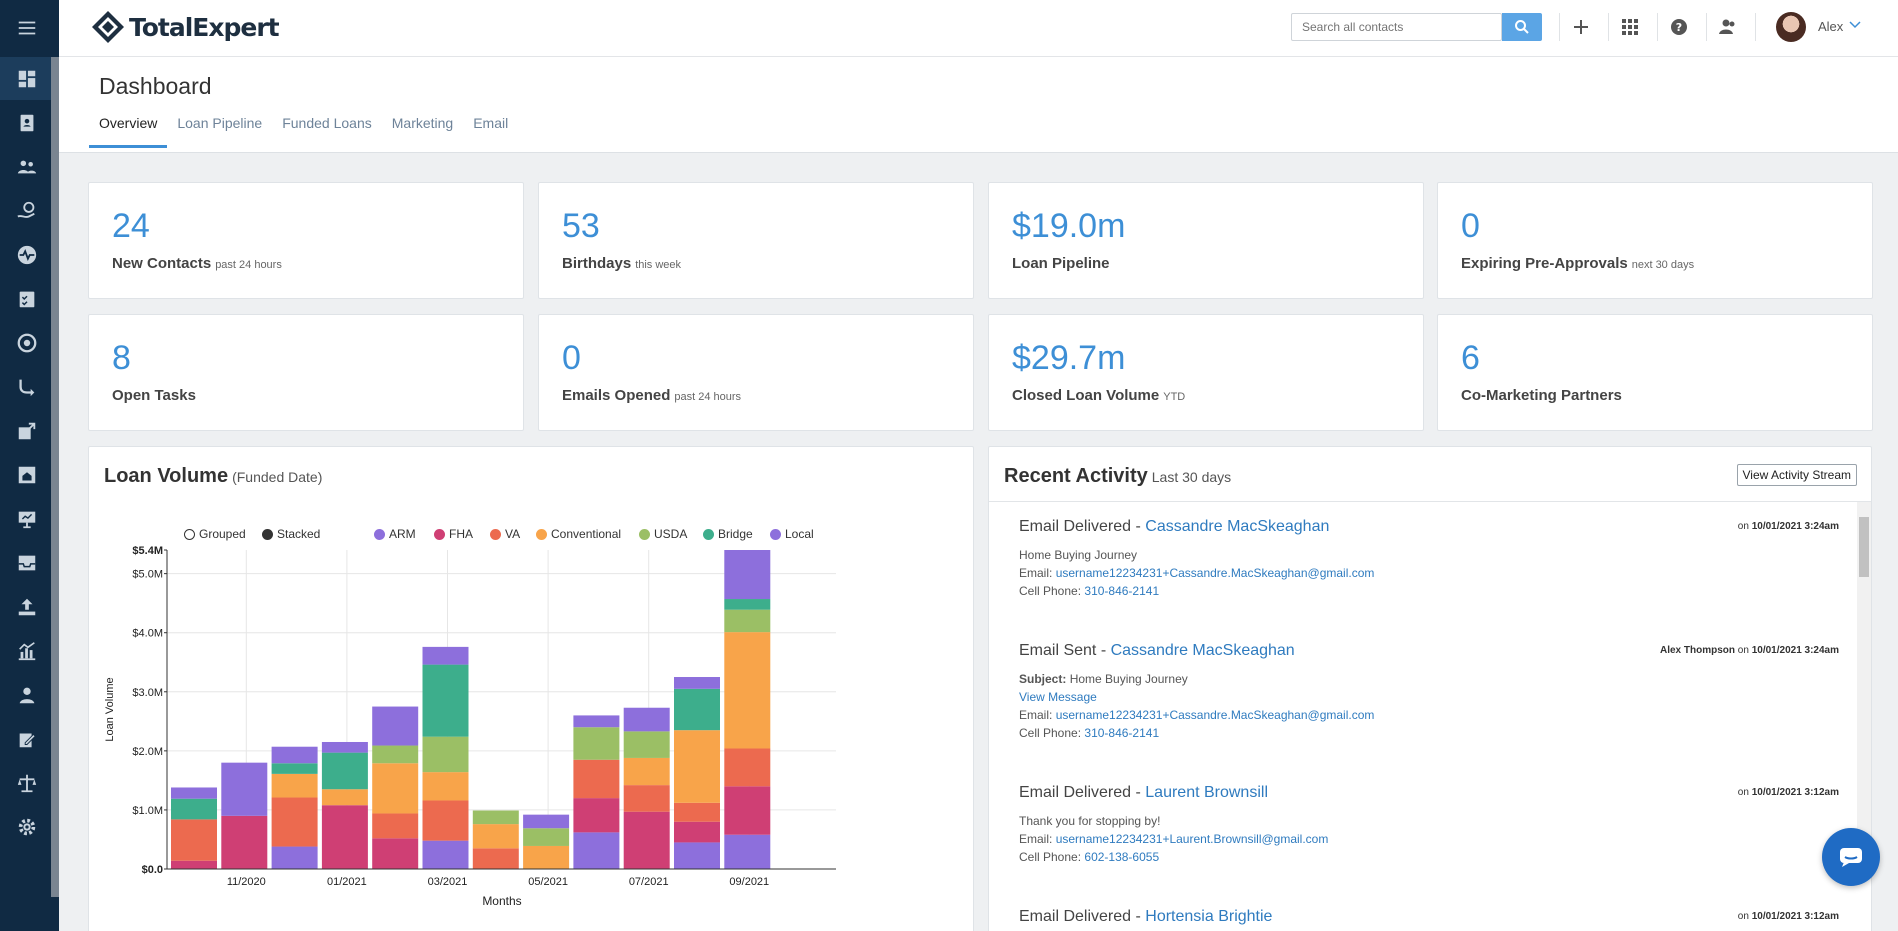  What do you see at coordinates (1396, 27) in the screenshot?
I see `search-input` at bounding box center [1396, 27].